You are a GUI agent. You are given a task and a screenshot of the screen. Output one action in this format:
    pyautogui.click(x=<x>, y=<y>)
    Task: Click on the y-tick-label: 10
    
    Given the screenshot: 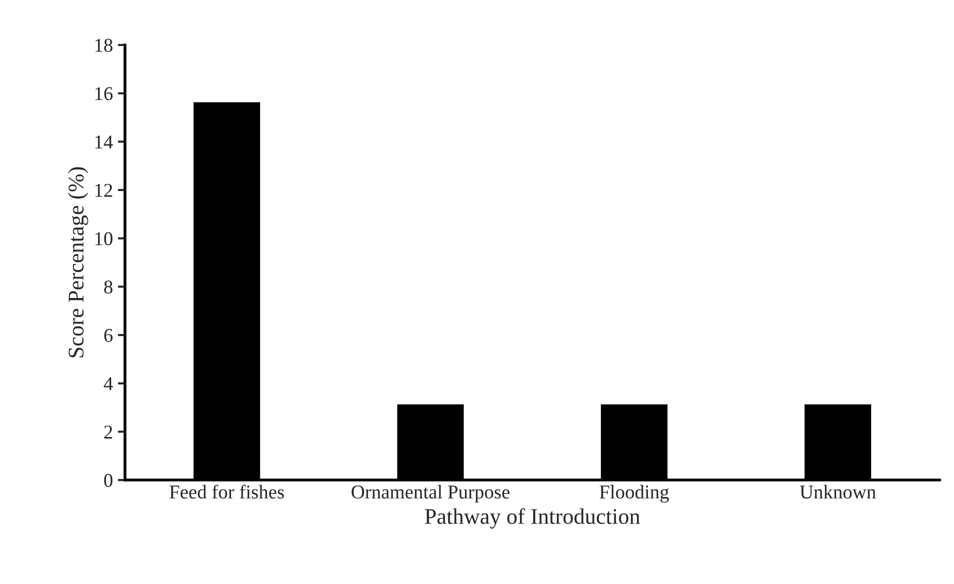 What is the action you would take?
    pyautogui.click(x=103, y=239)
    